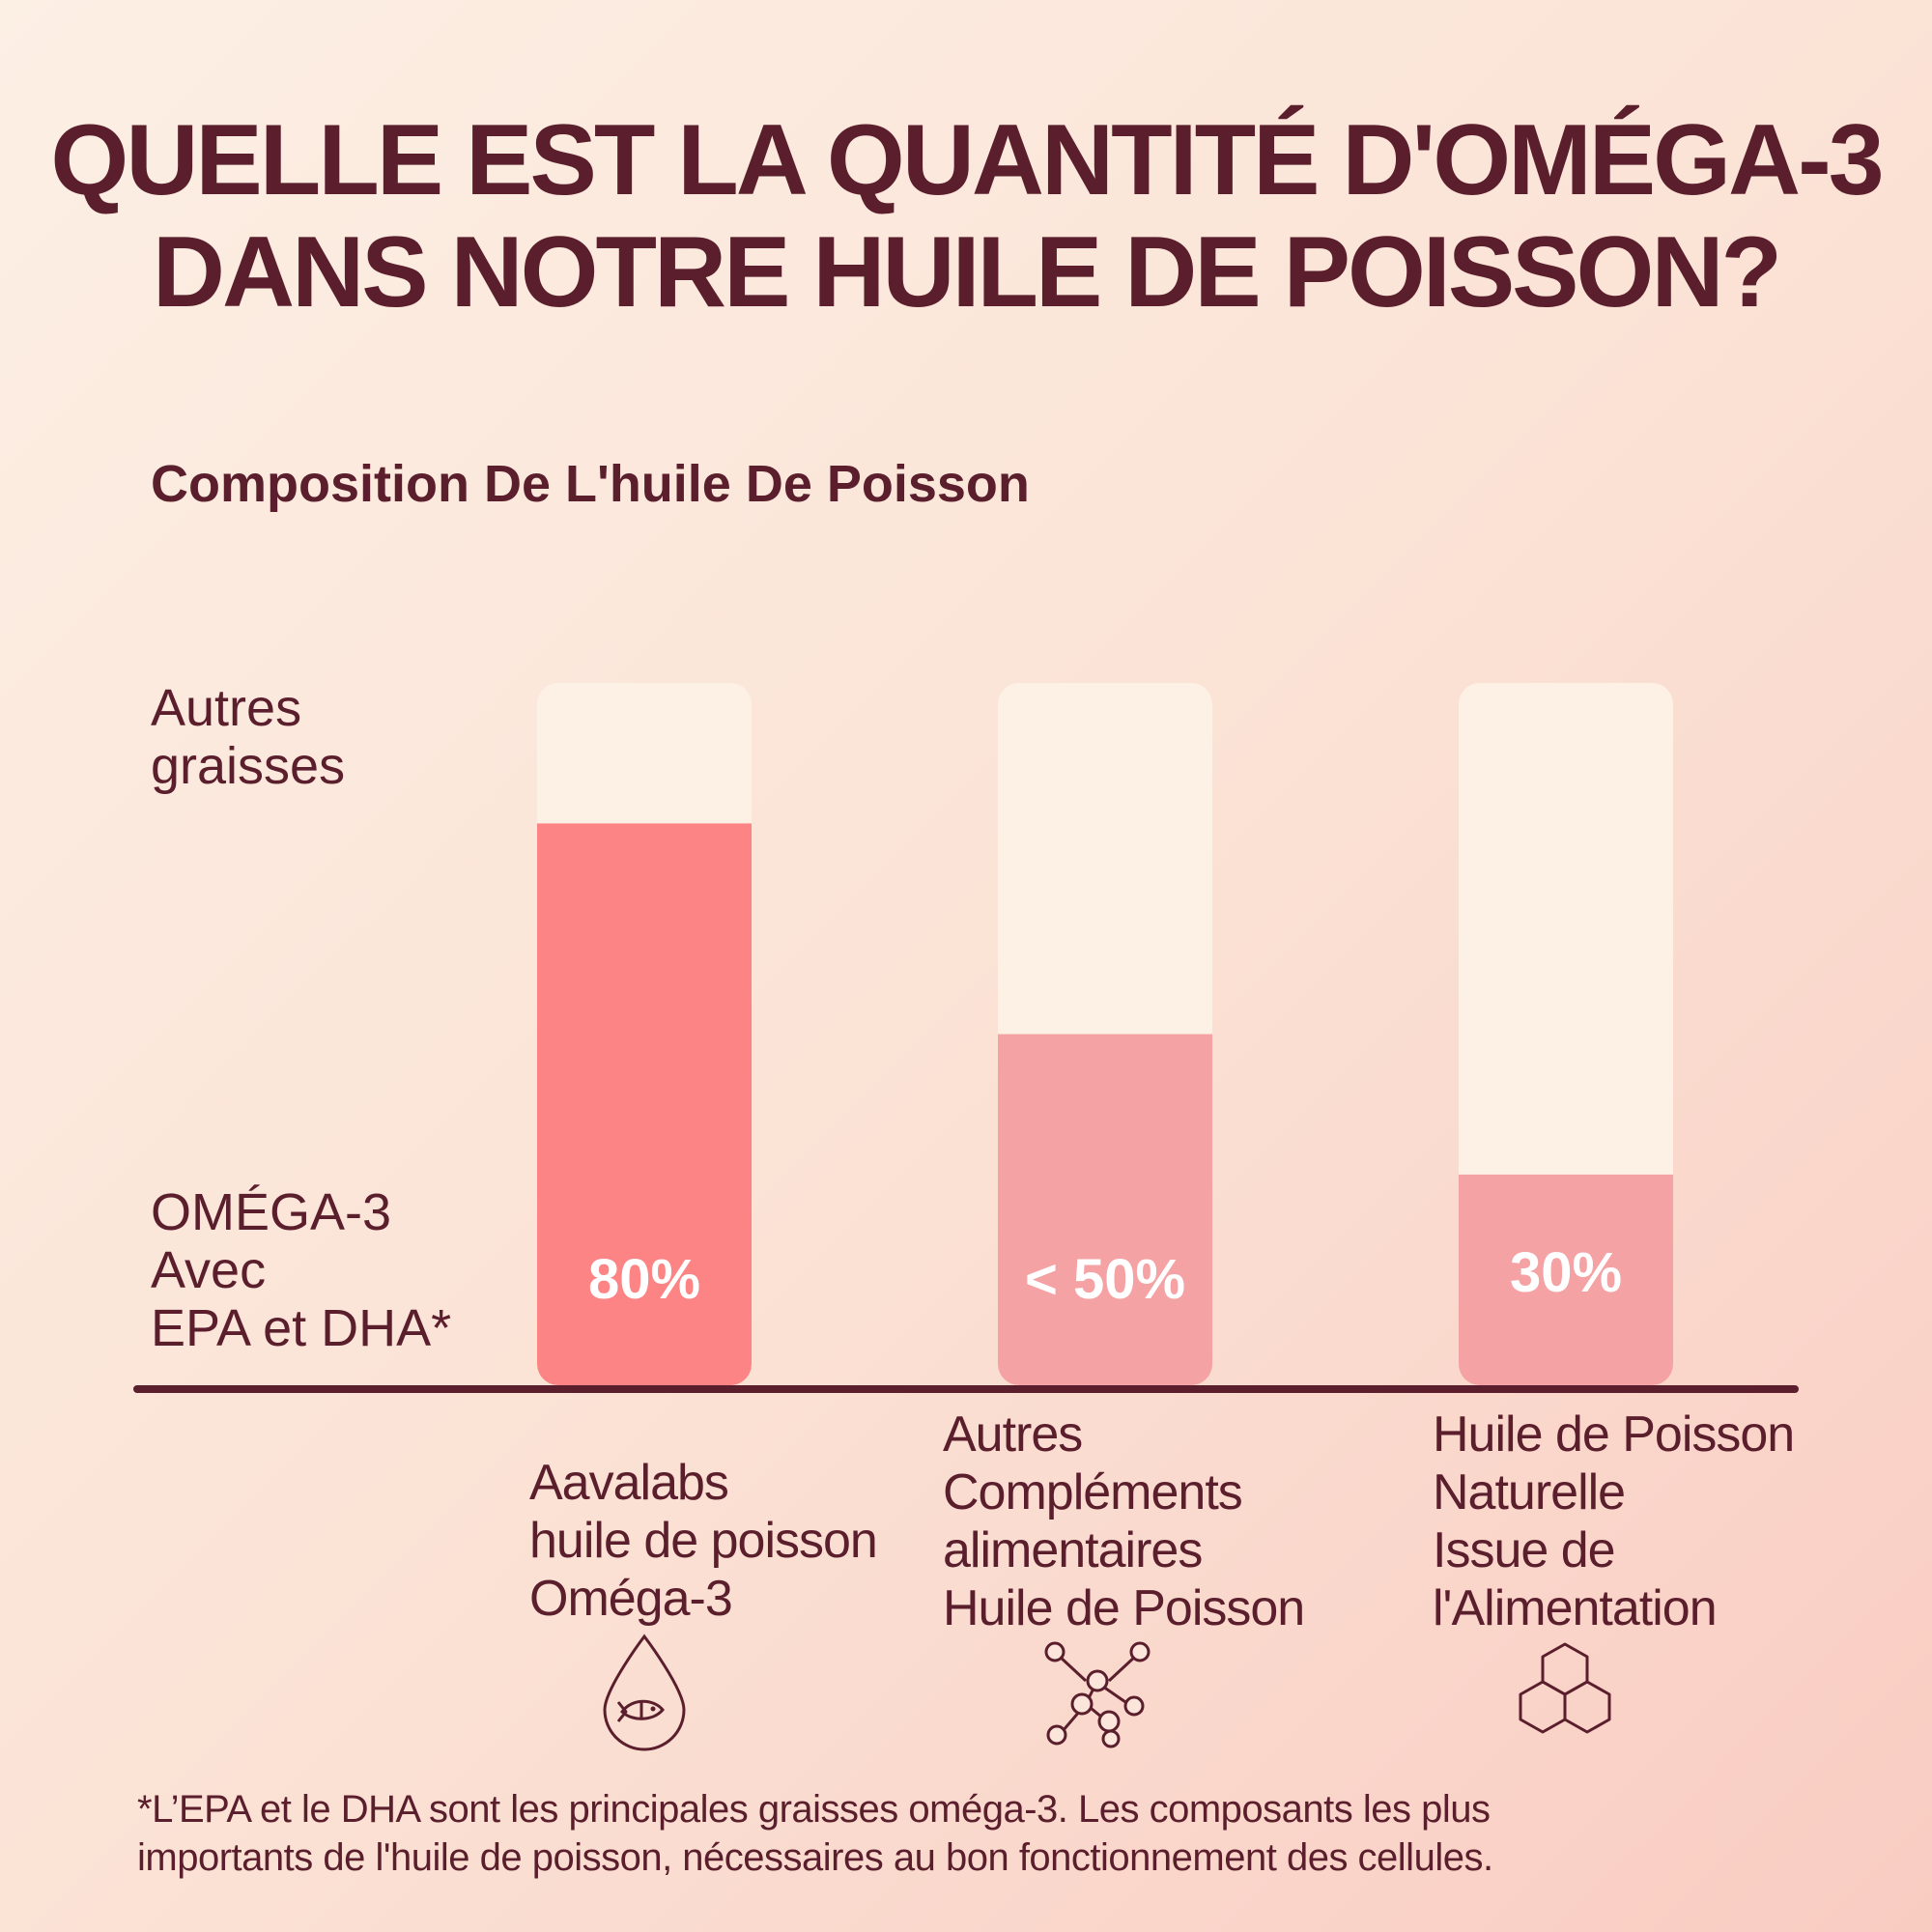  I want to click on category-label-line: Aavalabs, so click(629, 1483).